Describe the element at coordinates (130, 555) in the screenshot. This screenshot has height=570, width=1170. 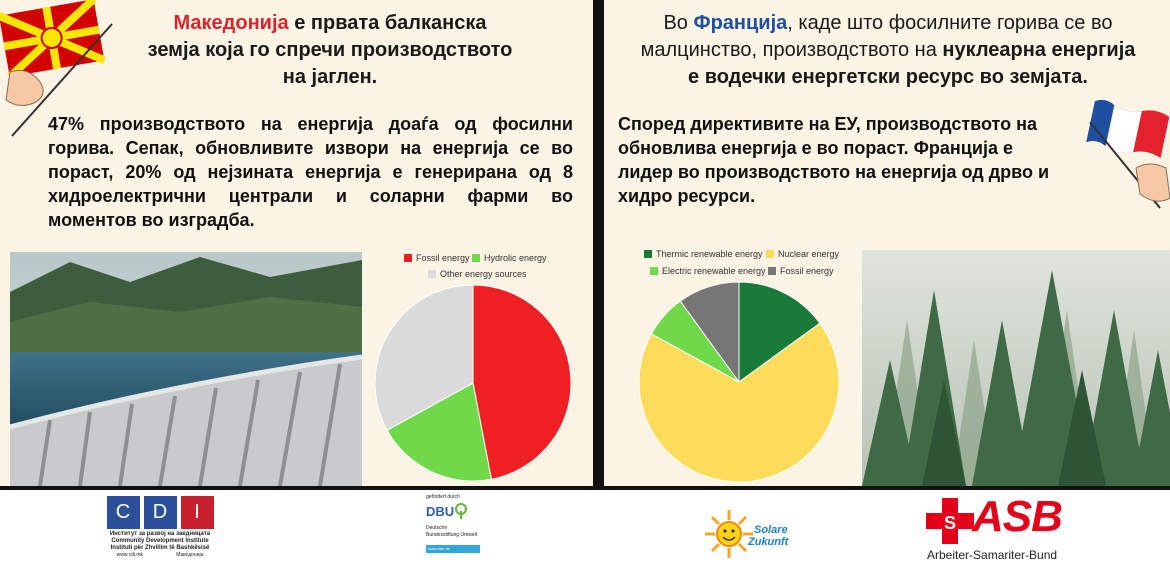
I see `cdi-website: www.cdi.mk` at that location.